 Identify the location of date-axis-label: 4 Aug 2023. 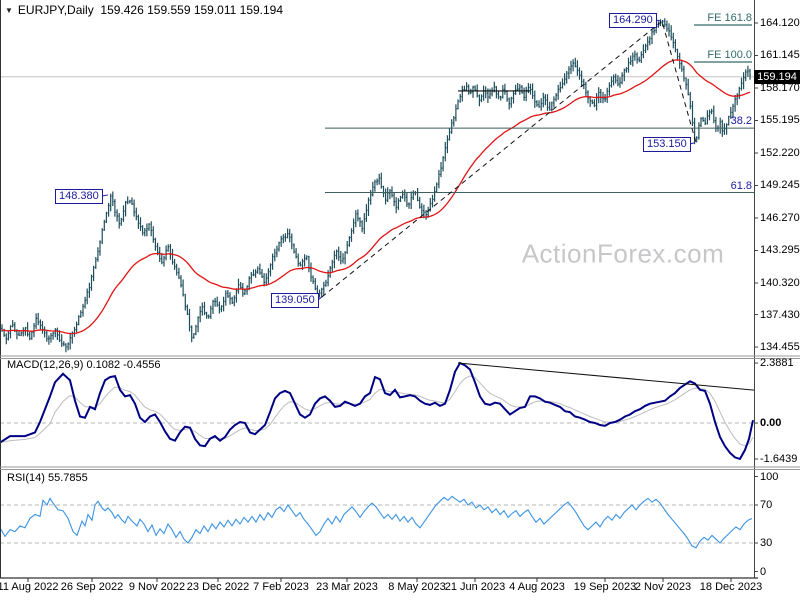
(537, 587).